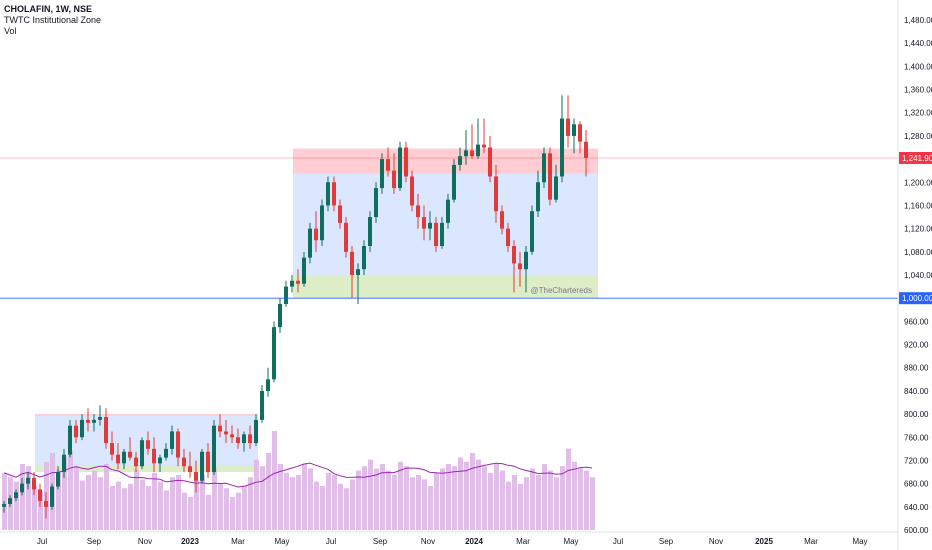 The width and height of the screenshot is (932, 550). I want to click on volume-ma, so click(298, 475).